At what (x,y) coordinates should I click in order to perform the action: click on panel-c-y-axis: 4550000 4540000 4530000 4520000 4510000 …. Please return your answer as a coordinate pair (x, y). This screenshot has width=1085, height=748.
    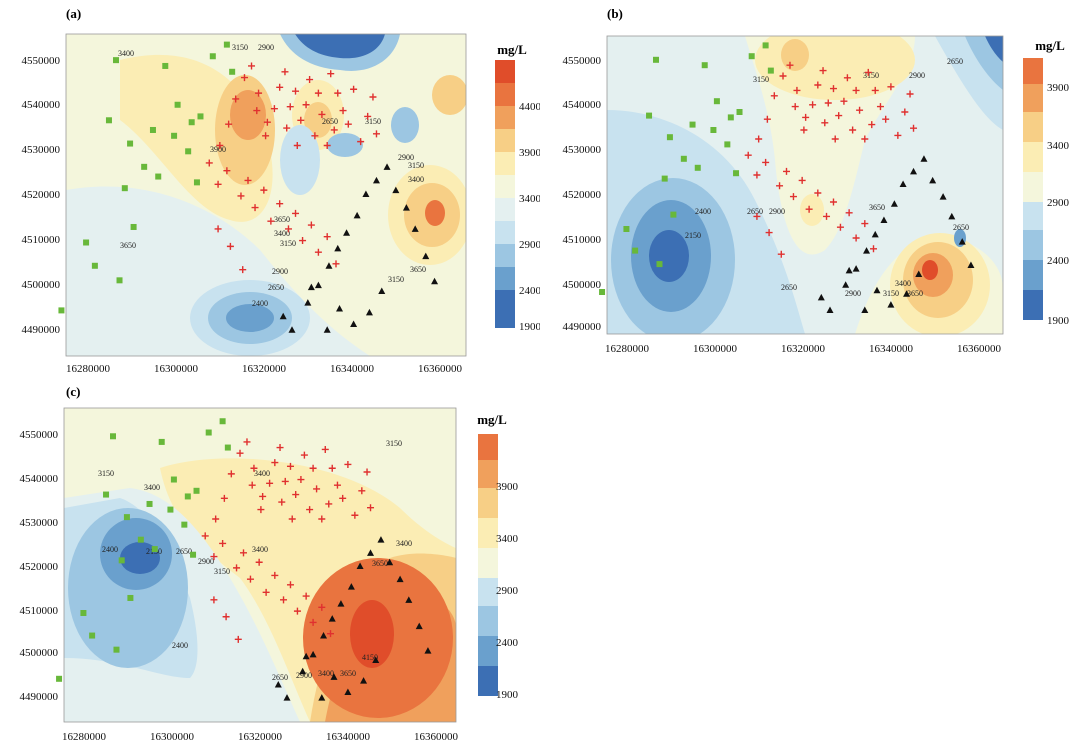
    Looking at the image, I should click on (39, 566).